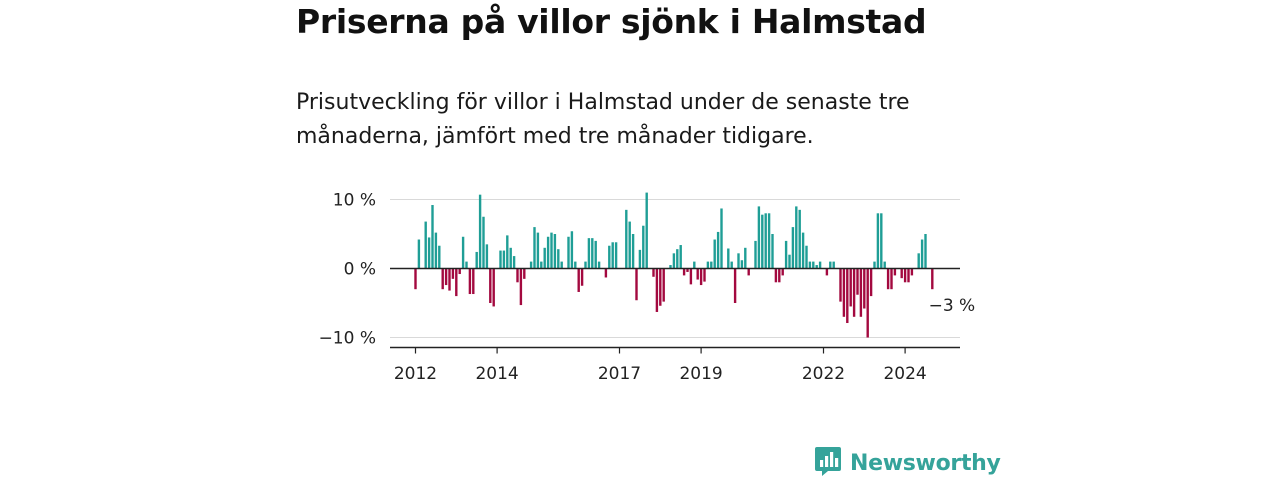 The image size is (1280, 481). Describe the element at coordinates (619, 374) in the screenshot. I see `x-tick-label: 2017` at that location.